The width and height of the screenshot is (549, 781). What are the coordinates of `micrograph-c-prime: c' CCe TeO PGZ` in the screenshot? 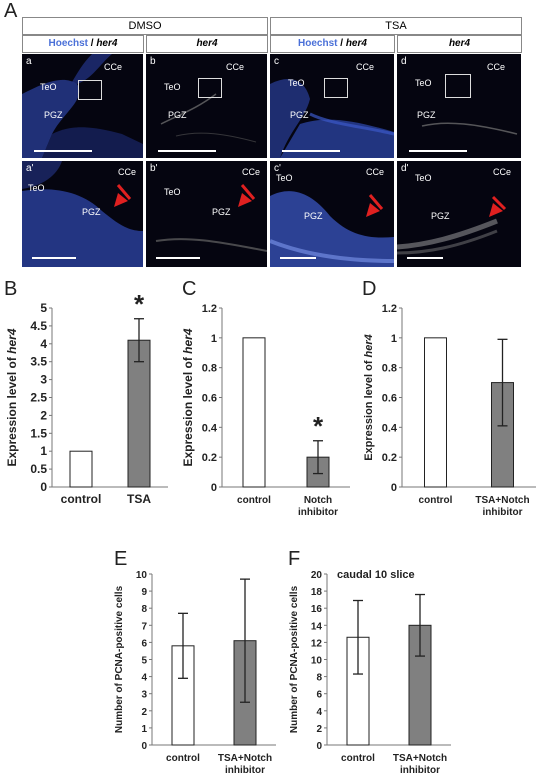 It's located at (332, 214).